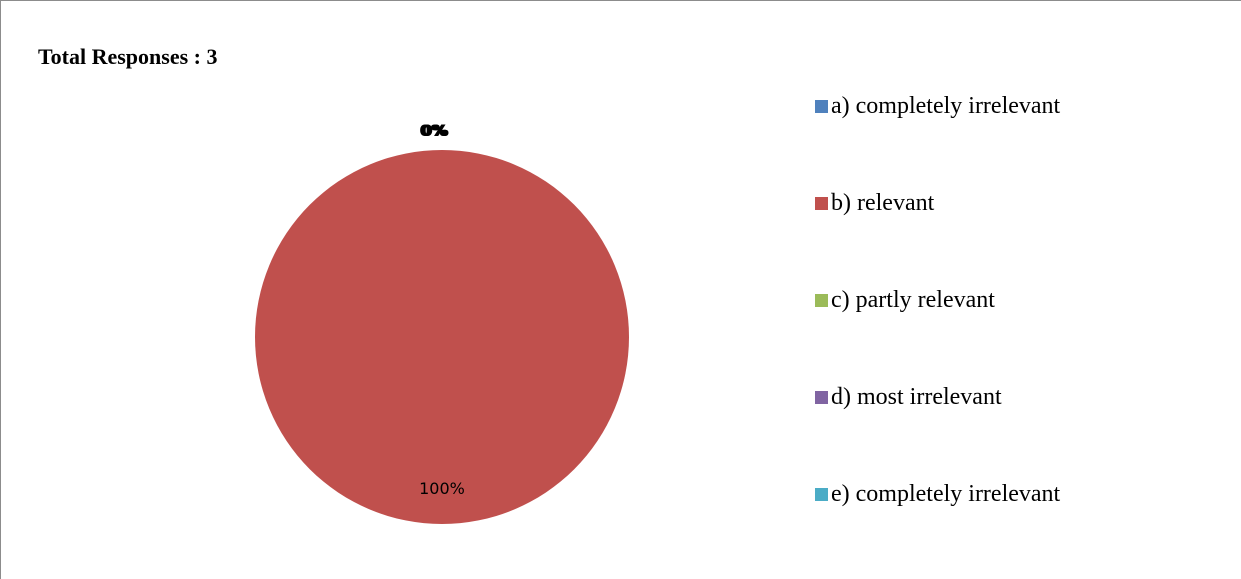 The height and width of the screenshot is (579, 1241). I want to click on slice-data-label: 100%, so click(442, 488).